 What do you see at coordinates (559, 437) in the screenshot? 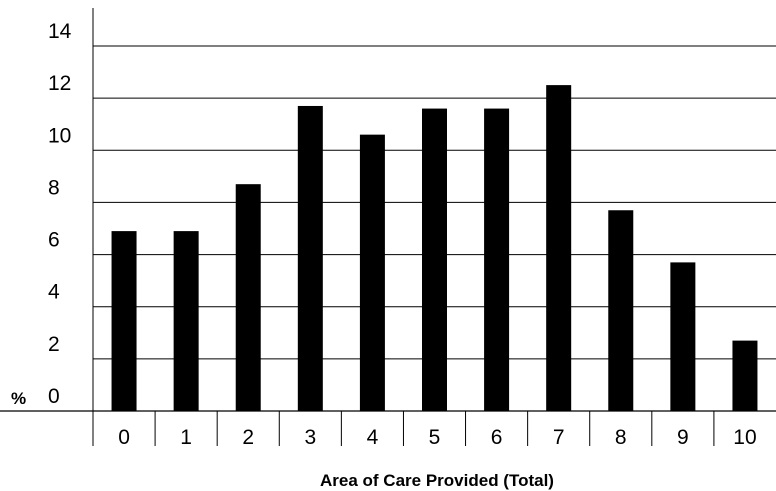
I see `x-tick-label: 7` at bounding box center [559, 437].